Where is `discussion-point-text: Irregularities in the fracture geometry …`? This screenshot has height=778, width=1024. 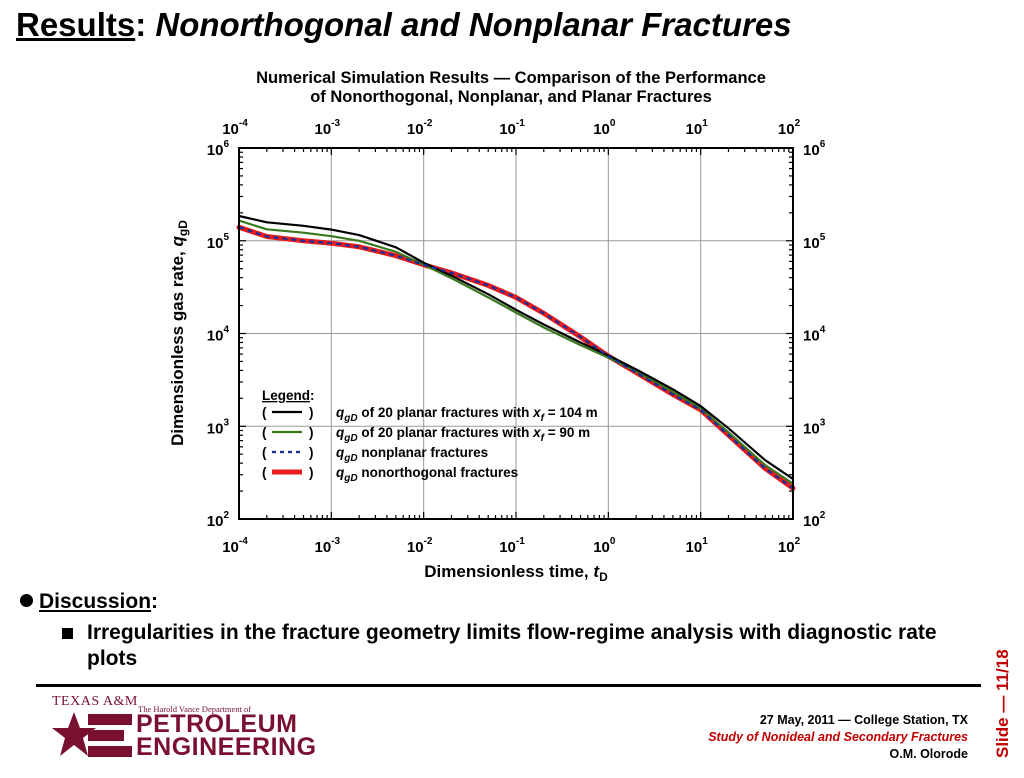 discussion-point-text: Irregularities in the fracture geometry … is located at coordinates (512, 645).